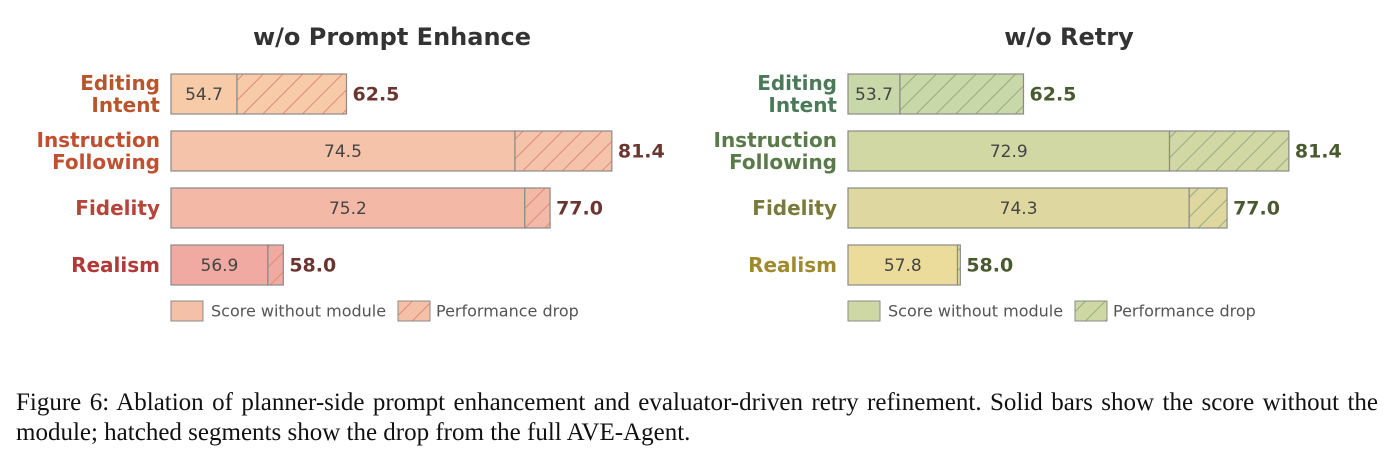 The height and width of the screenshot is (470, 1392). I want to click on bar-value-label: 56.9, so click(220, 266).